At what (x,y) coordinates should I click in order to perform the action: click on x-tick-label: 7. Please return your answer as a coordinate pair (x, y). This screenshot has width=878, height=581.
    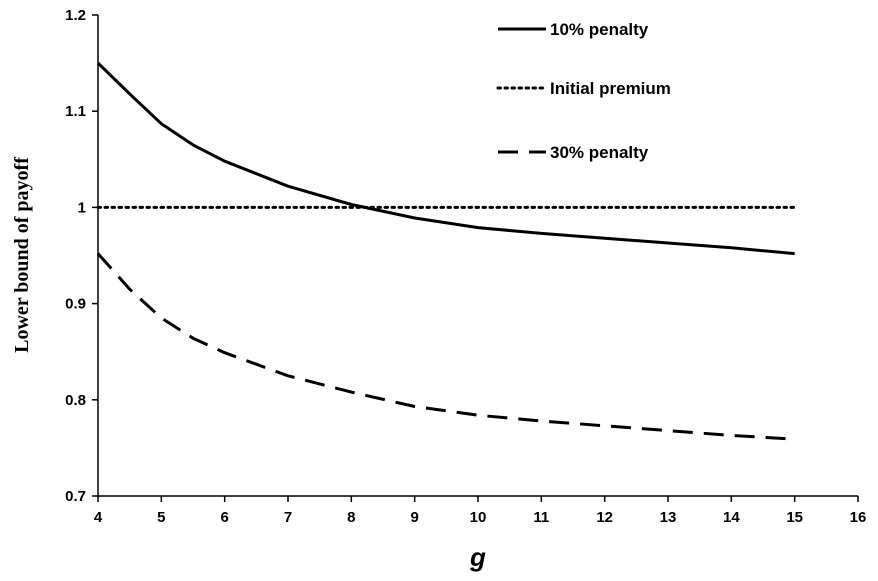
    Looking at the image, I should click on (288, 517).